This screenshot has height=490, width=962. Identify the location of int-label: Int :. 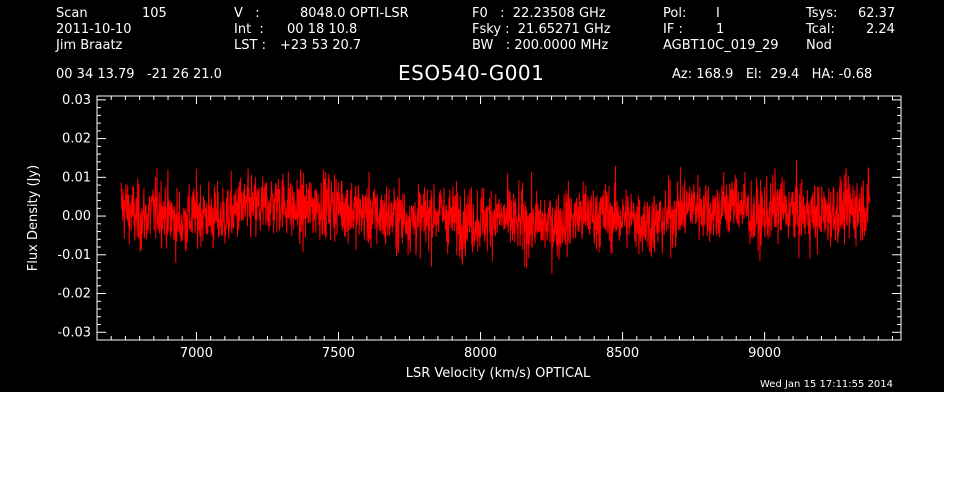
(249, 29).